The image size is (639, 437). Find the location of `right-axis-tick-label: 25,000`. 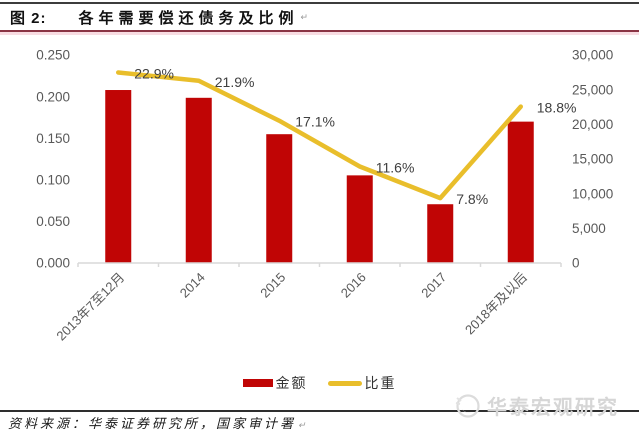

right-axis-tick-label: 25,000 is located at coordinates (592, 89).